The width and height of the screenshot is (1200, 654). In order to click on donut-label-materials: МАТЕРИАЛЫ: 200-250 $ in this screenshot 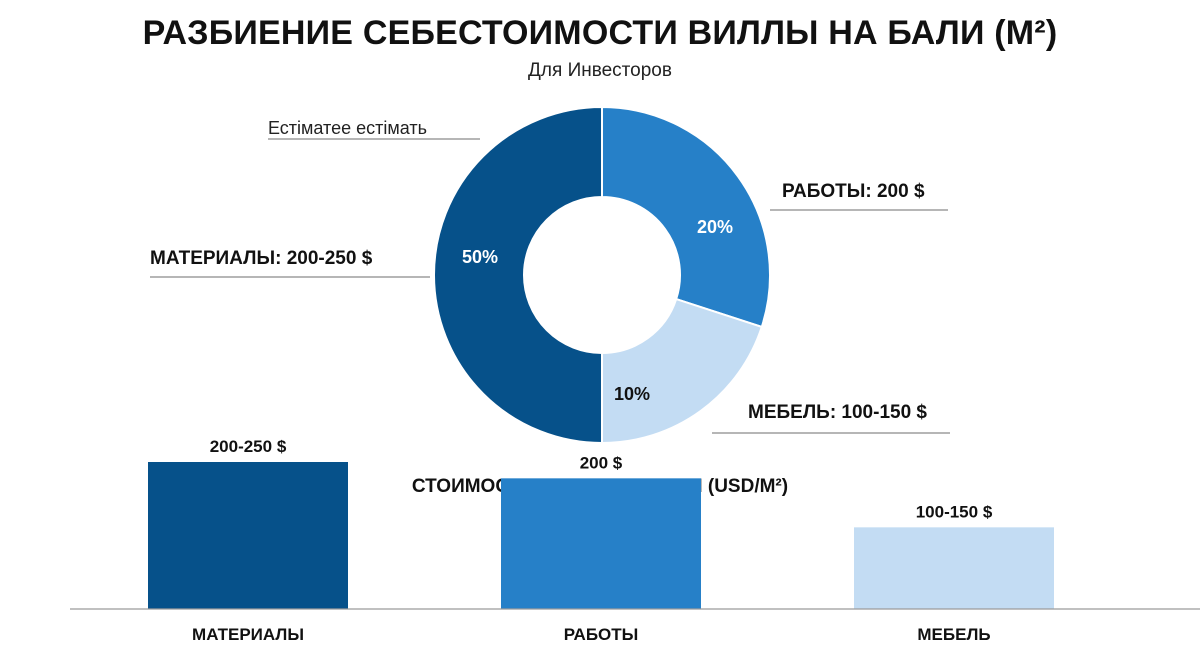, I will do `click(261, 258)`.